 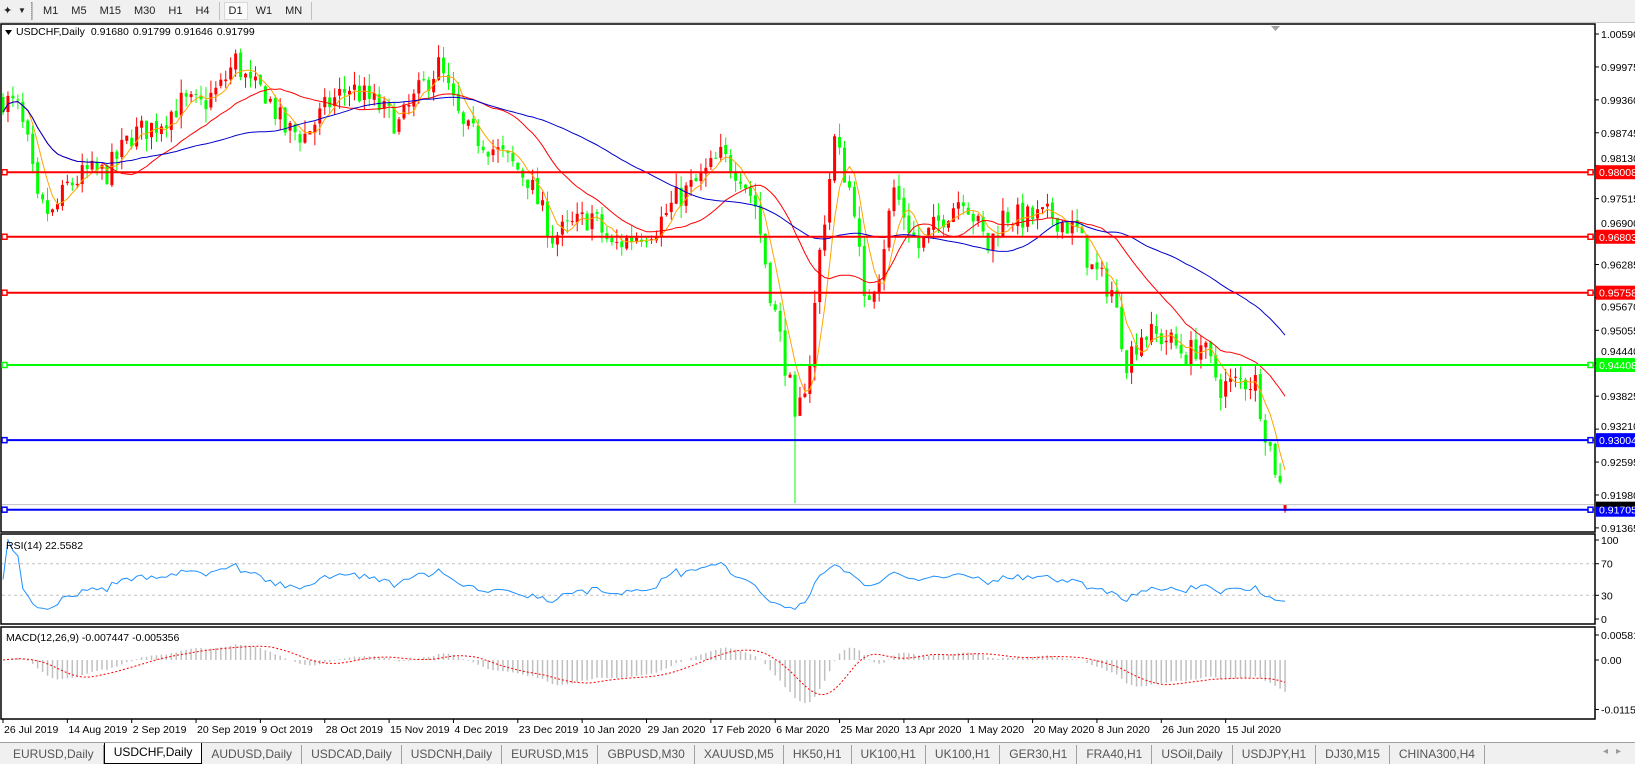 What do you see at coordinates (1275, 754) in the screenshot?
I see `chart-tab: USDJPY,H1` at bounding box center [1275, 754].